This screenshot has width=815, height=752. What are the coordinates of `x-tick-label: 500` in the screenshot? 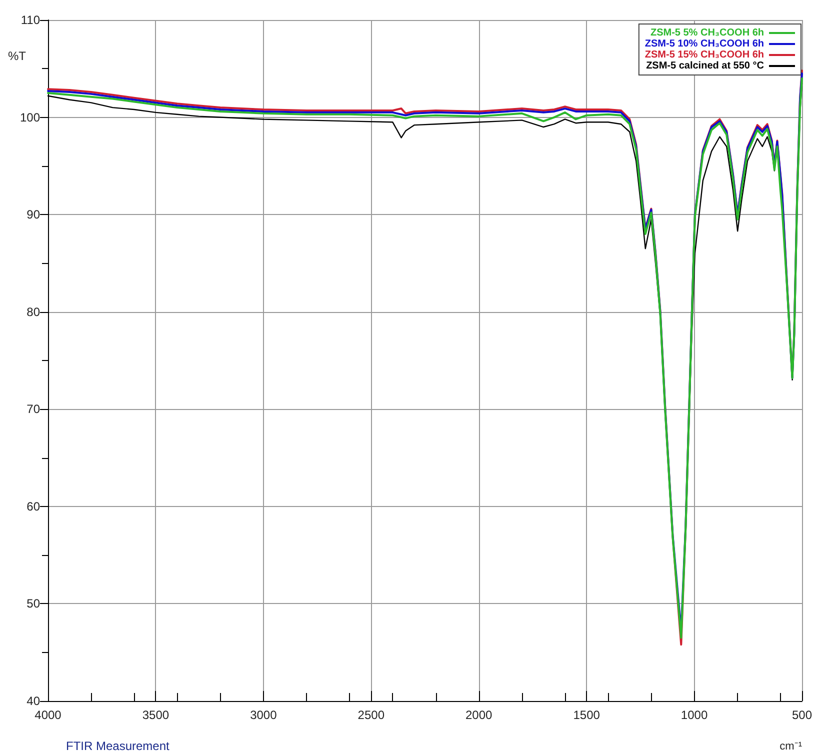 It's located at (802, 715).